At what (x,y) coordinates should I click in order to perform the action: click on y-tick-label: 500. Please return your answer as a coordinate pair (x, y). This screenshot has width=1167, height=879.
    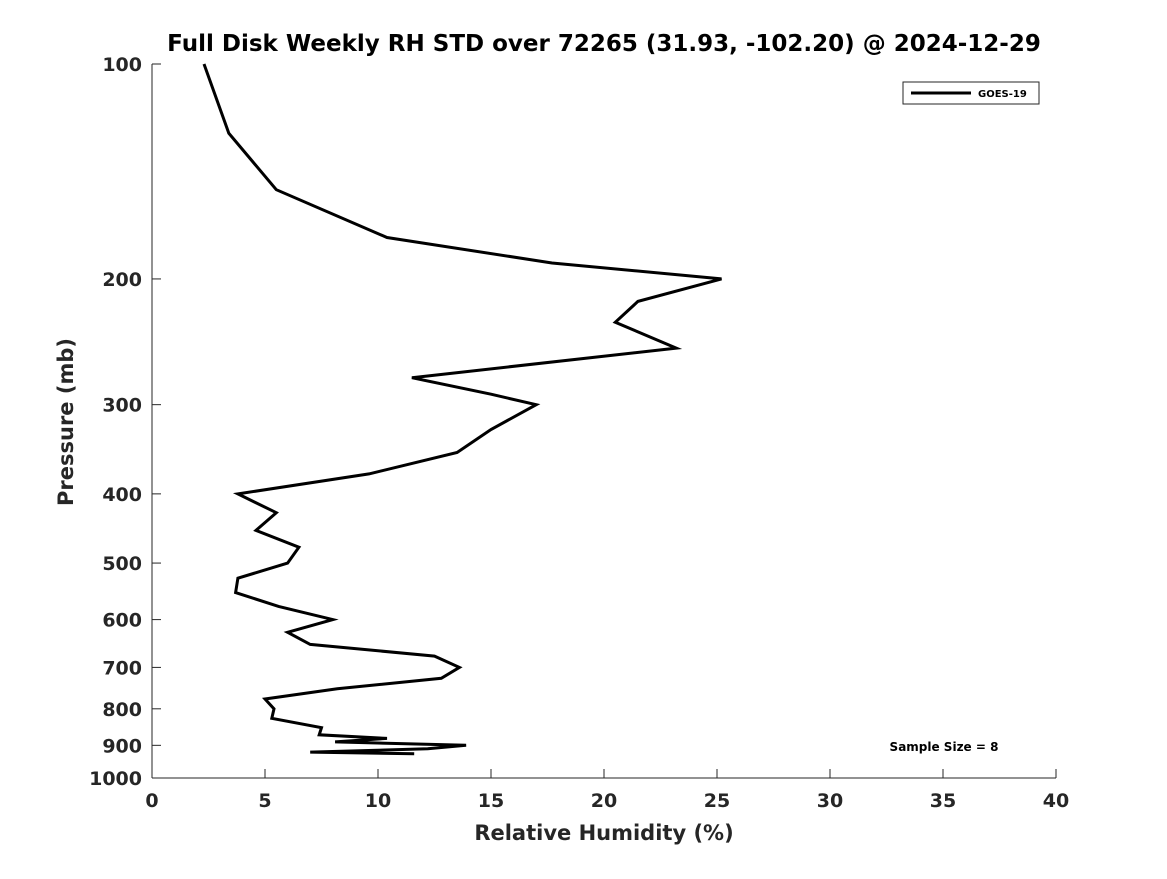
    Looking at the image, I should click on (122, 564).